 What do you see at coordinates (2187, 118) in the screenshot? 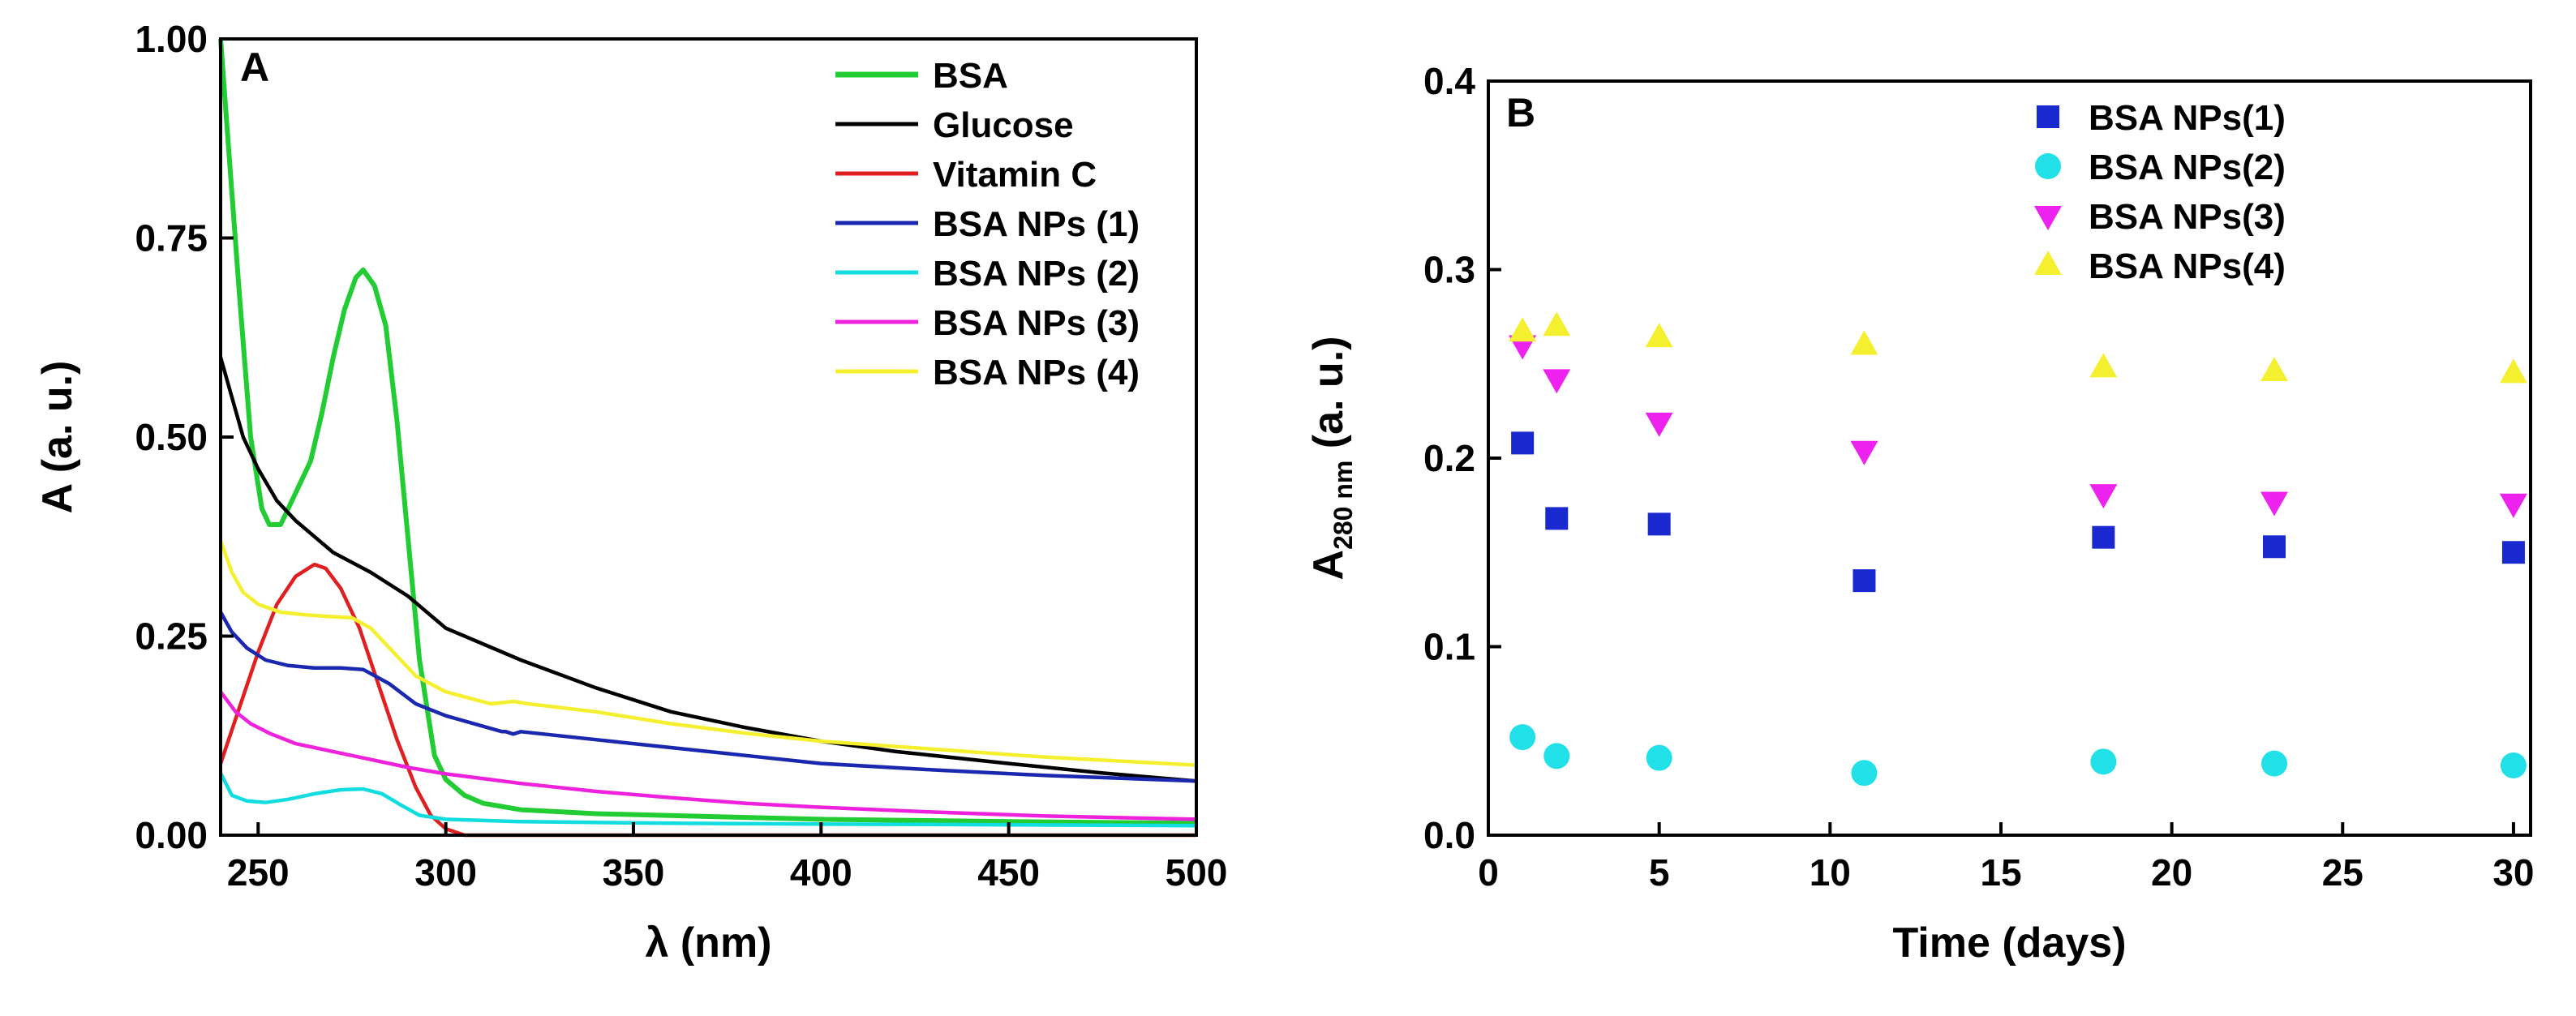
I see `legend-label-bsa-nps-1: BSA NPs(1)` at bounding box center [2187, 118].